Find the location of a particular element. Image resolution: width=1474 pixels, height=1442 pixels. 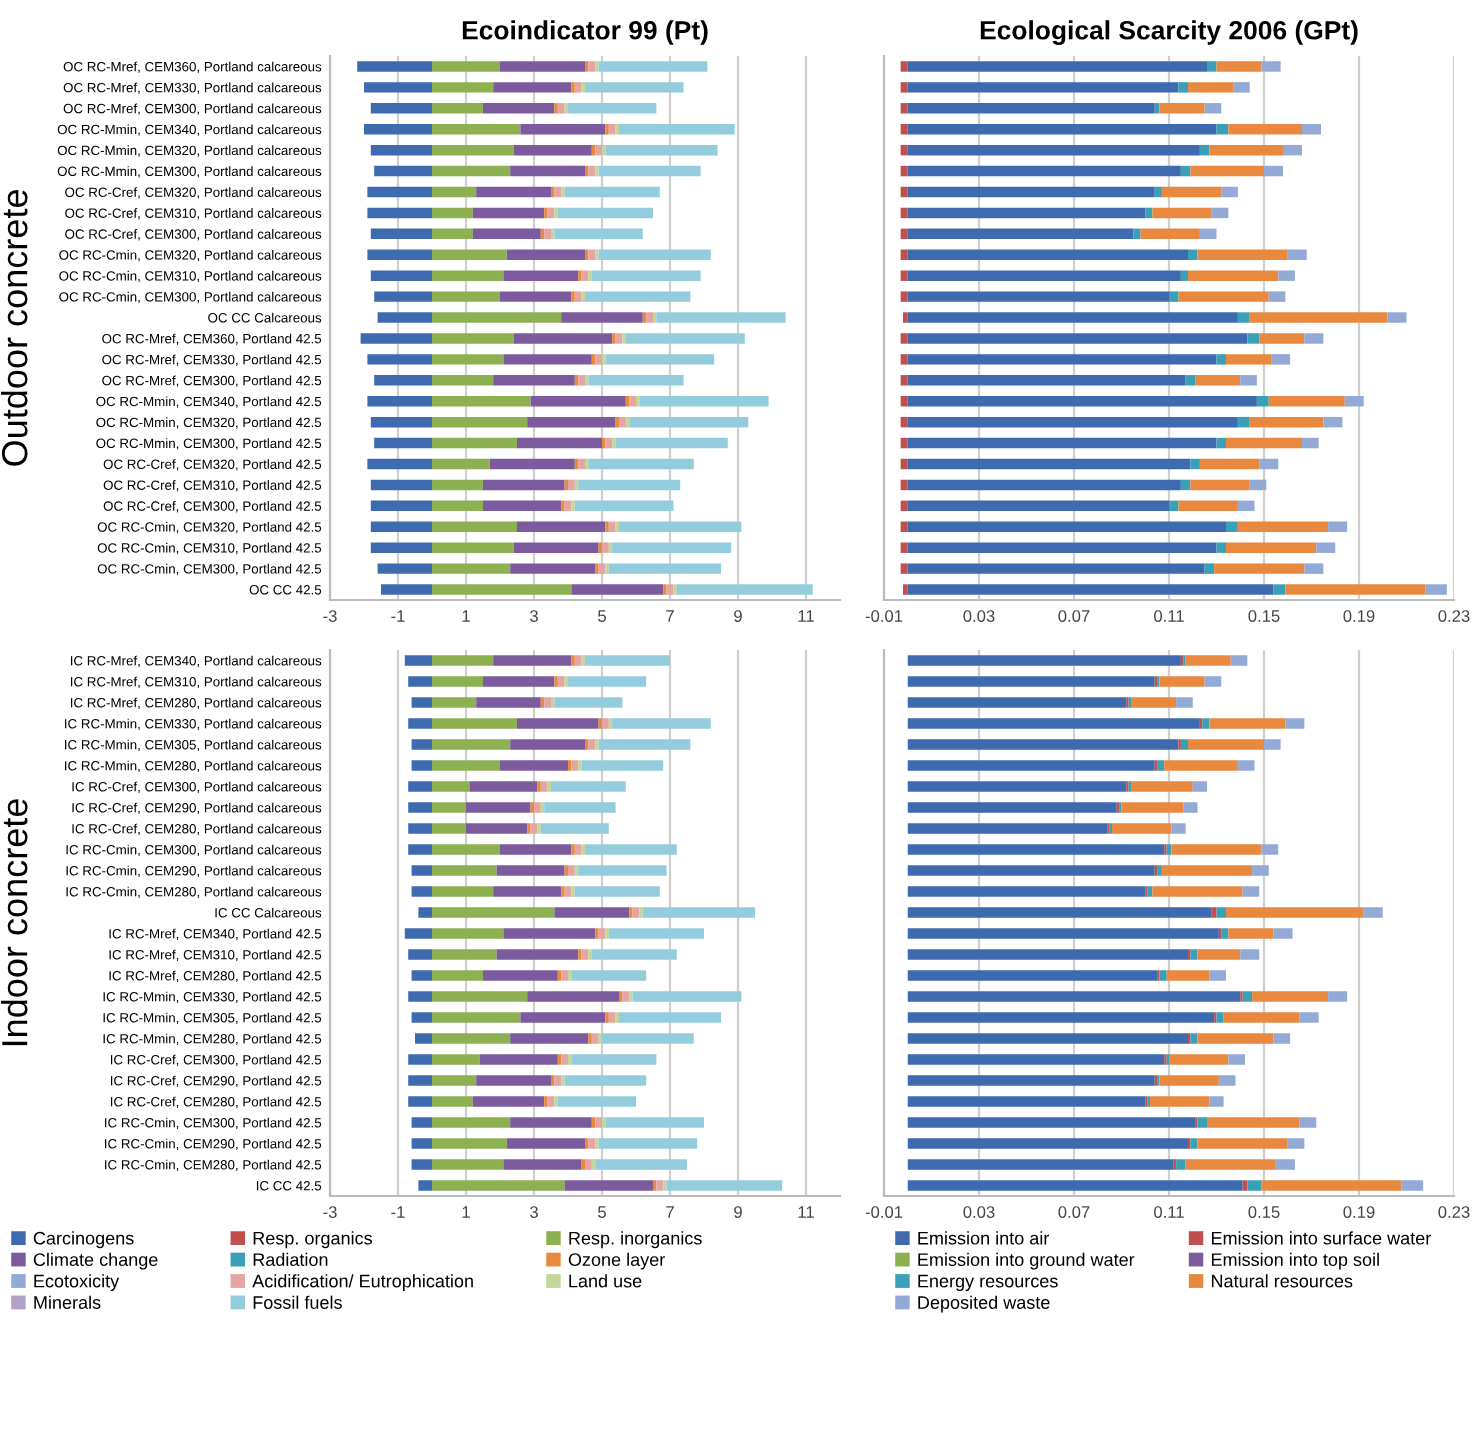

x-tick-label: -0.01 is located at coordinates (884, 616).